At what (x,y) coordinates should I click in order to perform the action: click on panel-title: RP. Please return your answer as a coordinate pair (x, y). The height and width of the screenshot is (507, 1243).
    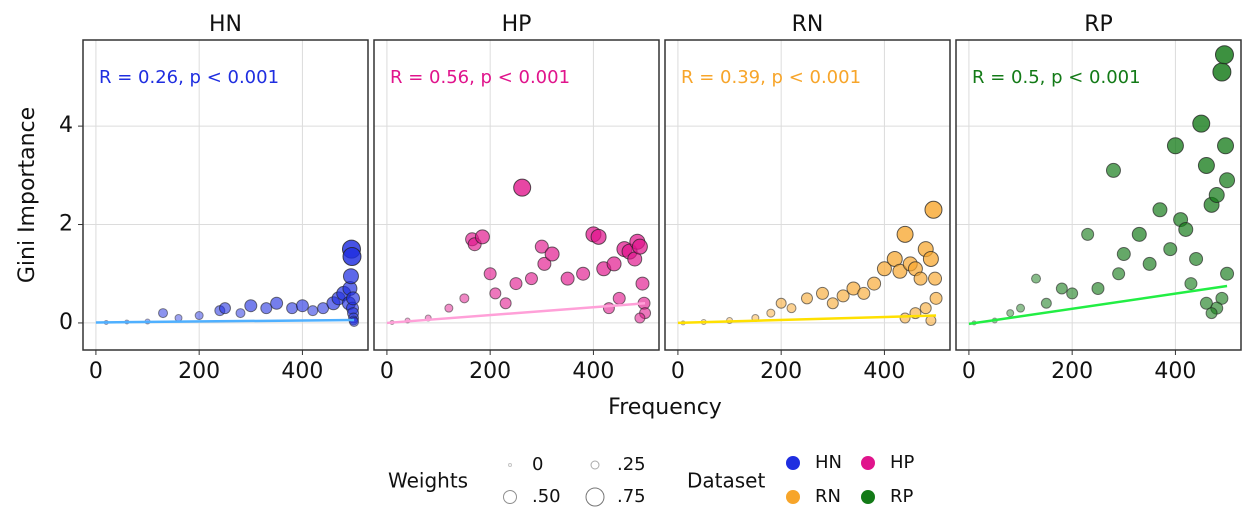
    Looking at the image, I should click on (1098, 24).